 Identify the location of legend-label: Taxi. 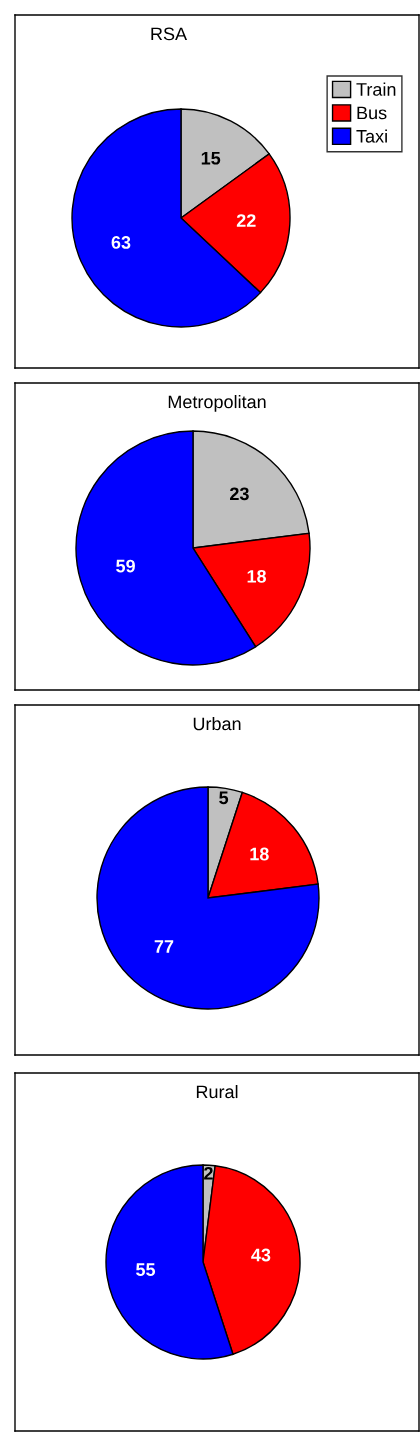
(371, 136).